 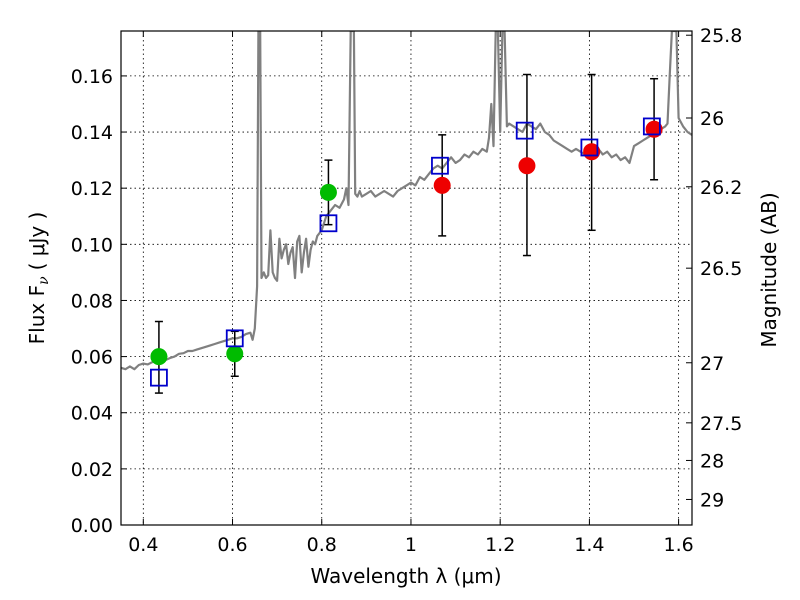 I want to click on x-axis-label: Wavelength λ (μm), so click(x=405, y=576).